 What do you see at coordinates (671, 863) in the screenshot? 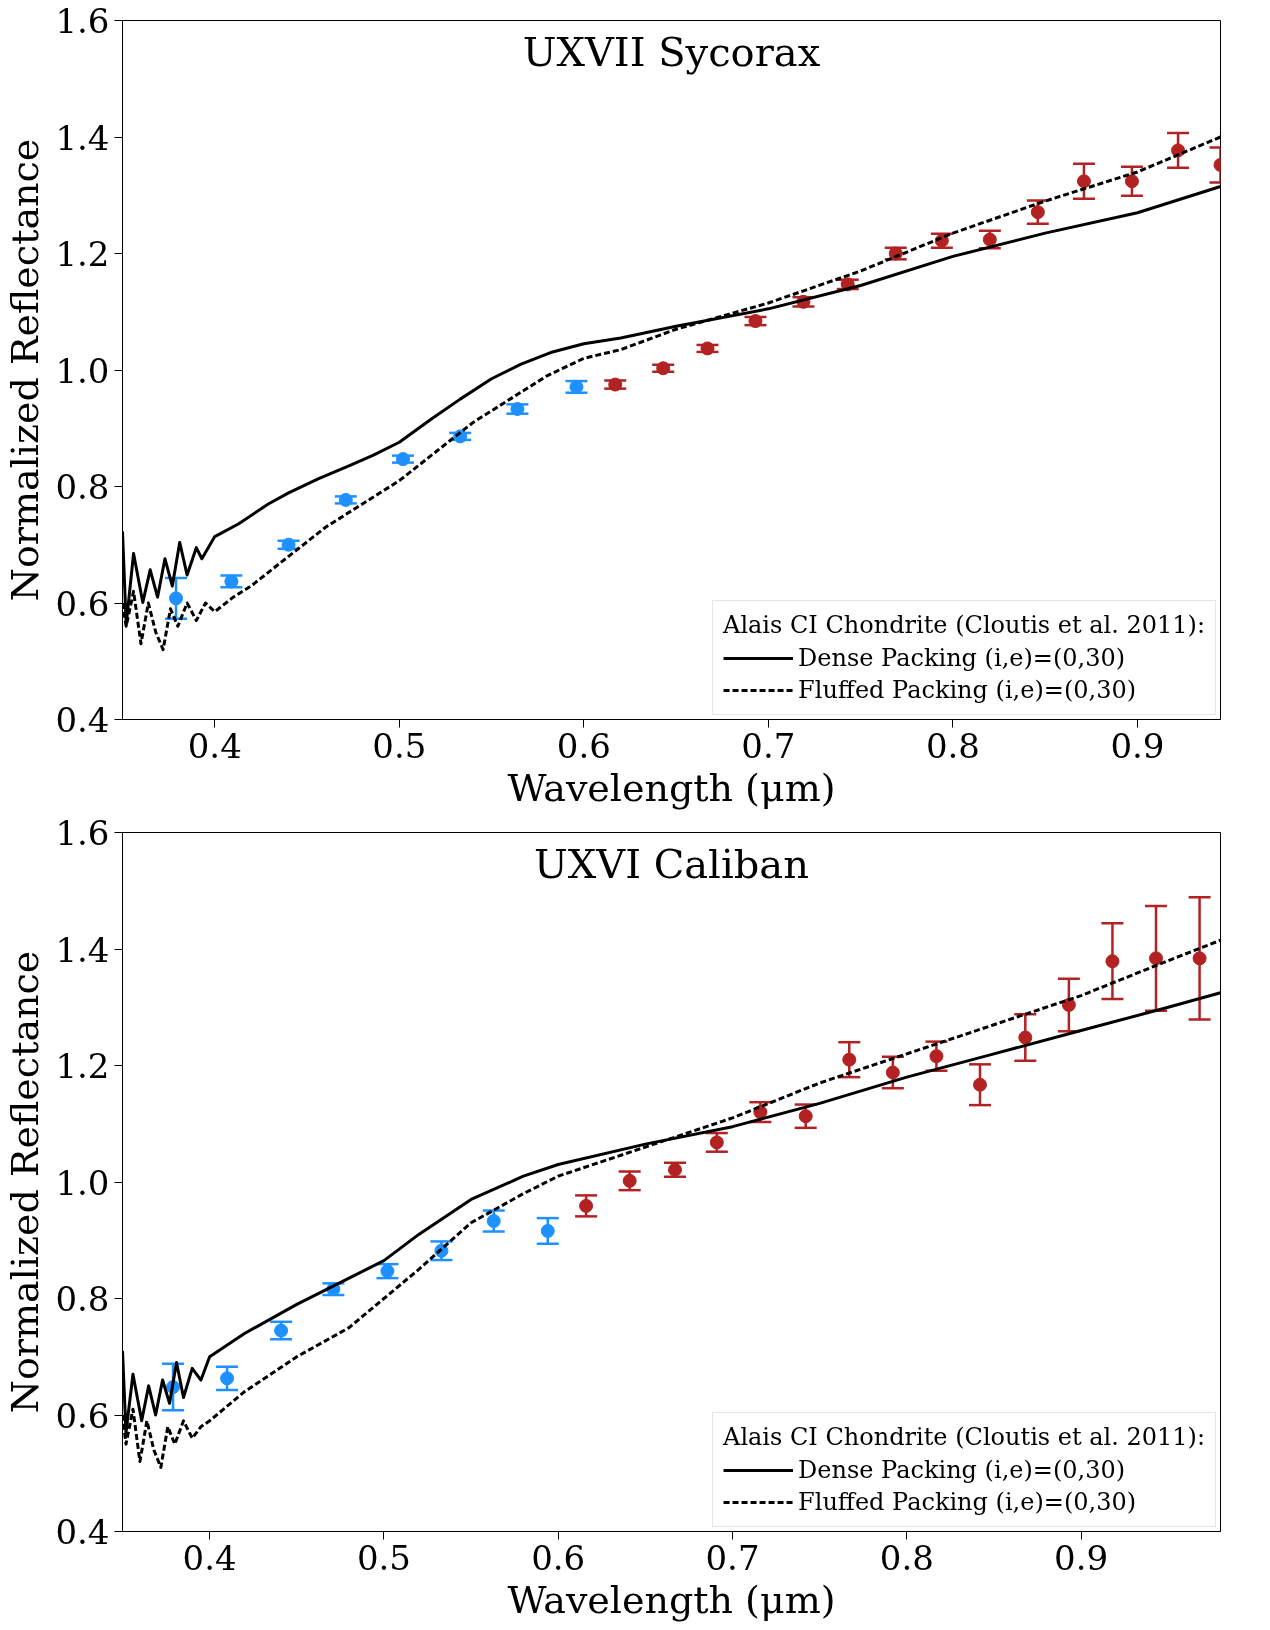
I see `chart-title: UXVI Caliban` at bounding box center [671, 863].